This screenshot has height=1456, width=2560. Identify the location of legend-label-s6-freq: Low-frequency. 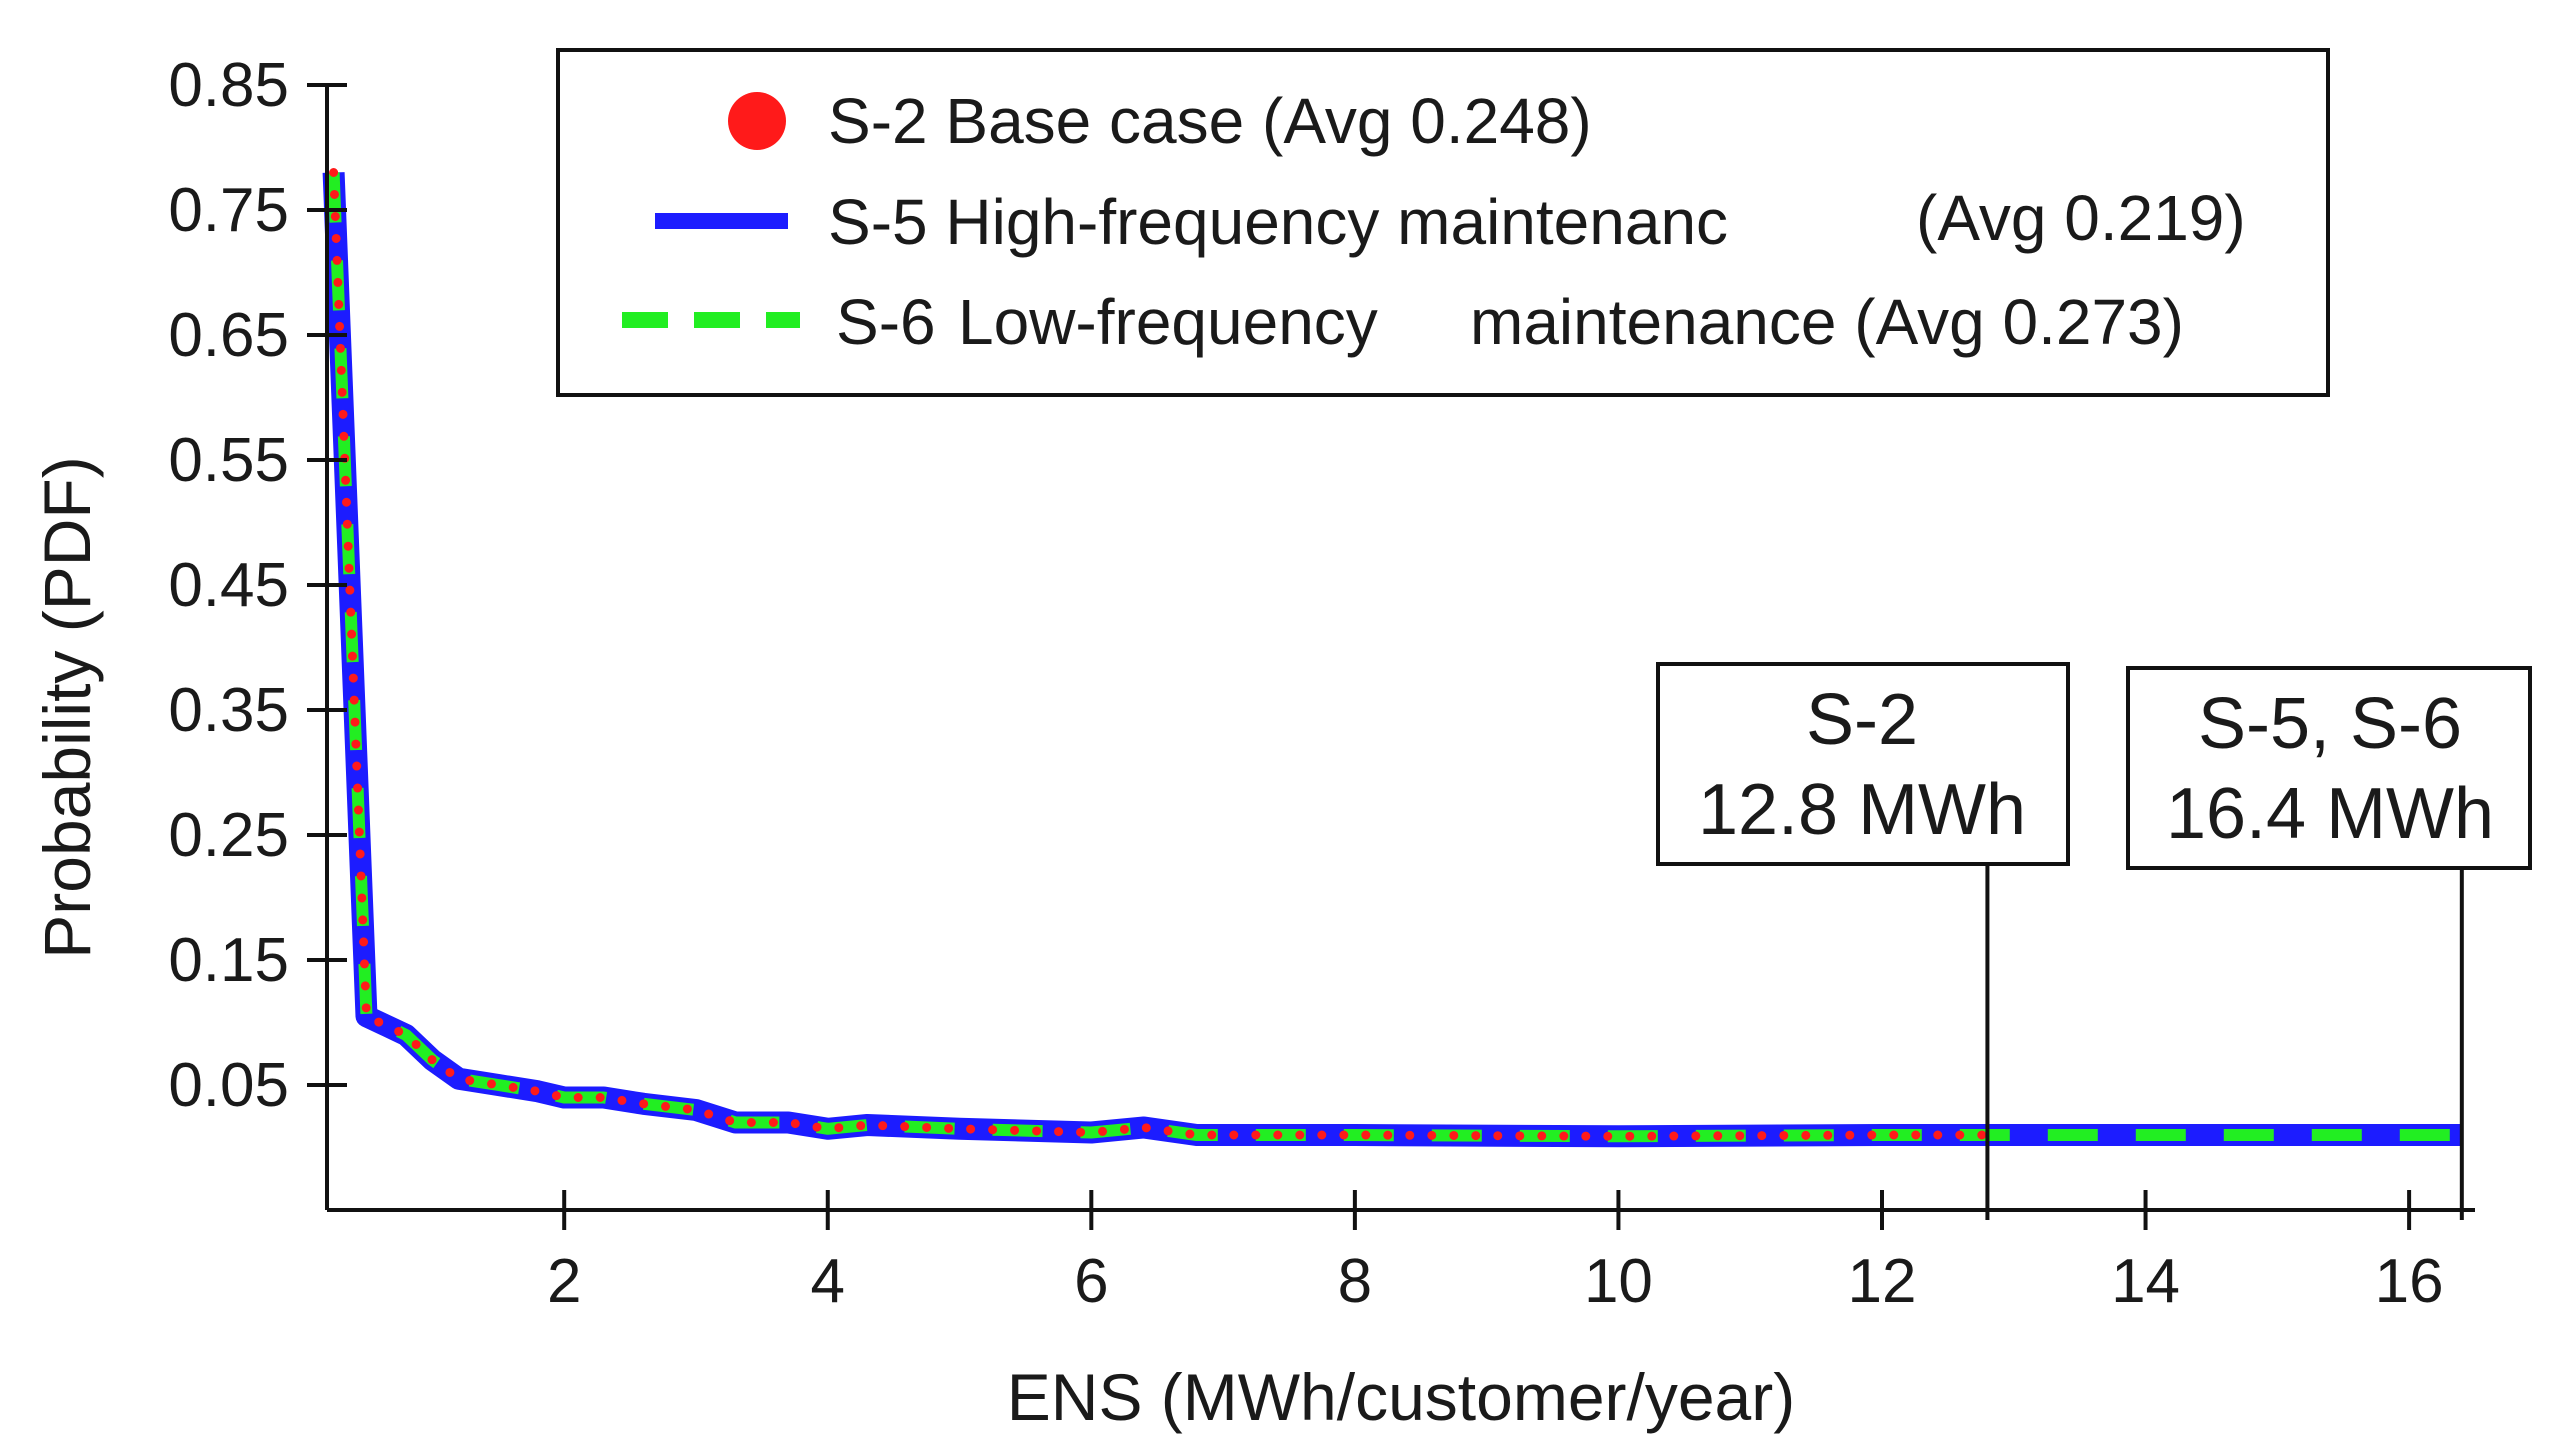
(1168, 322).